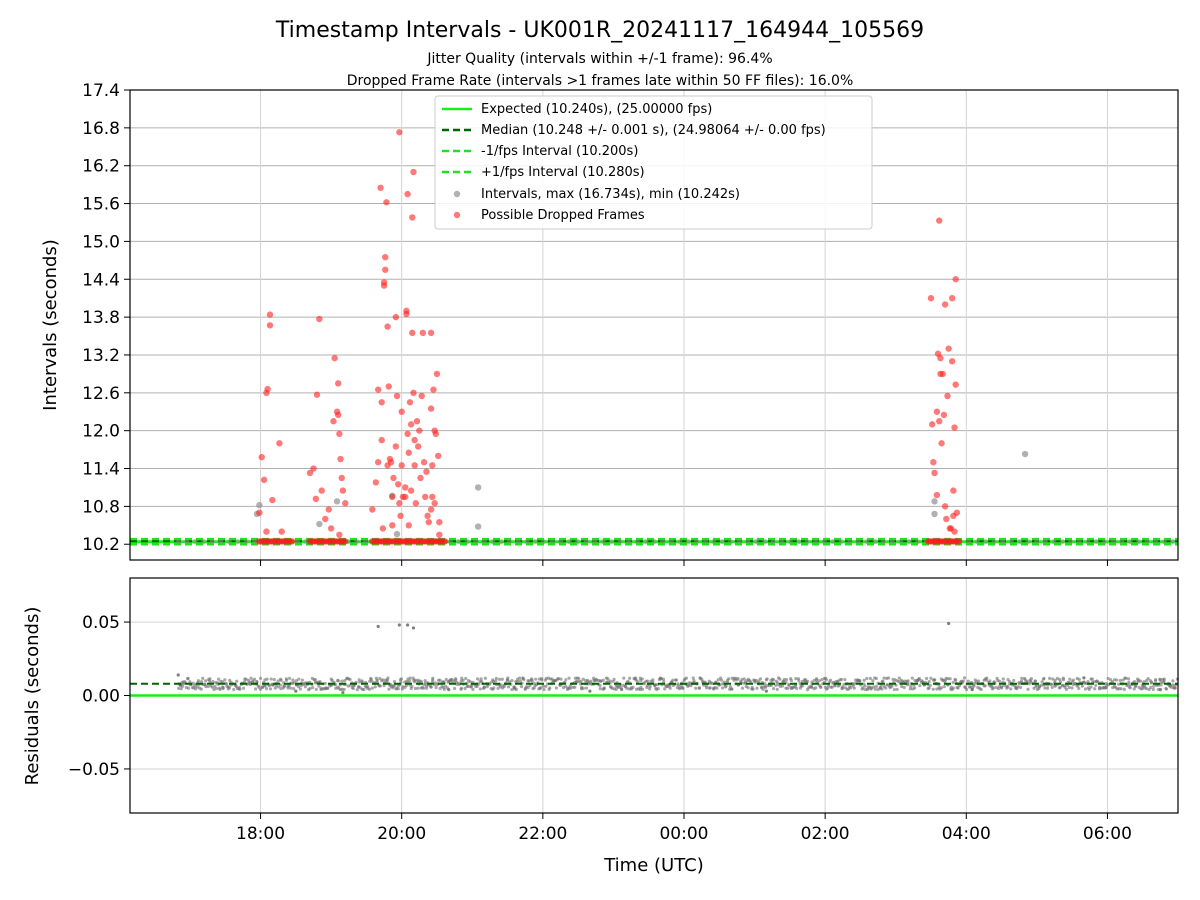 The image size is (1200, 900). I want to click on residuals-reference-lines, so click(654, 689).